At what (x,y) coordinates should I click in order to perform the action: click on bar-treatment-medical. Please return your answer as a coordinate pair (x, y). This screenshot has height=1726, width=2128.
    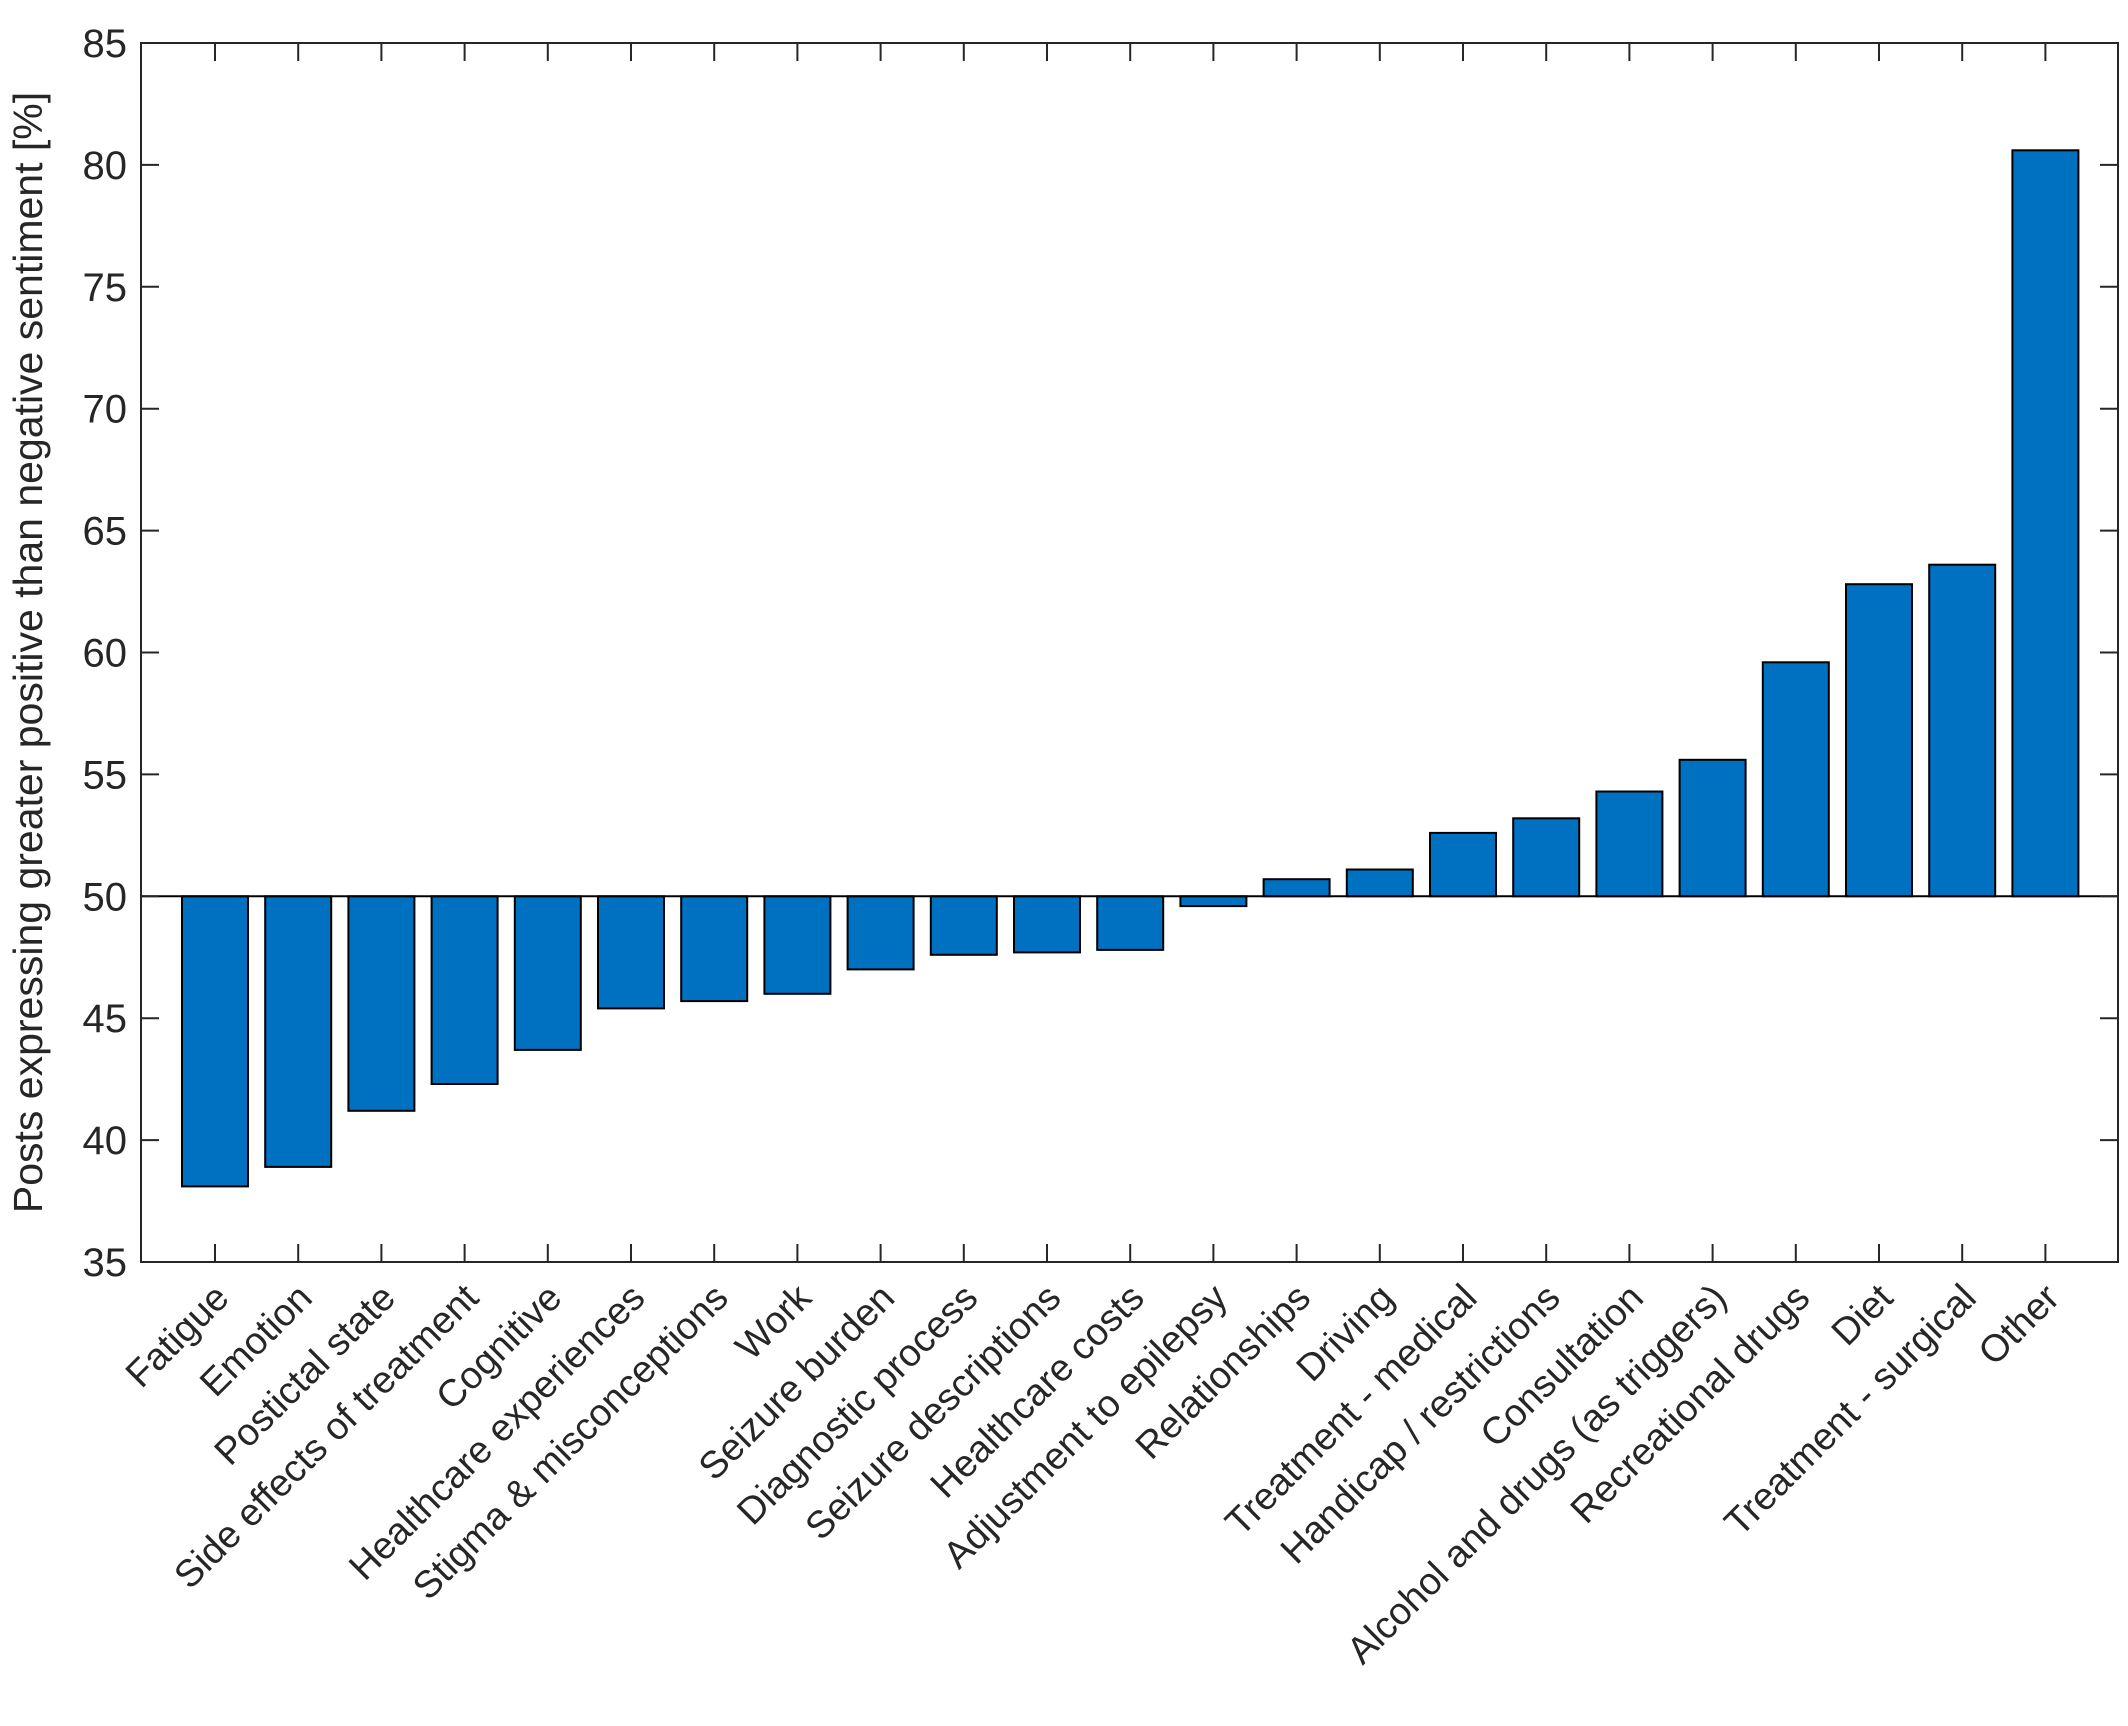
    Looking at the image, I should click on (1463, 864).